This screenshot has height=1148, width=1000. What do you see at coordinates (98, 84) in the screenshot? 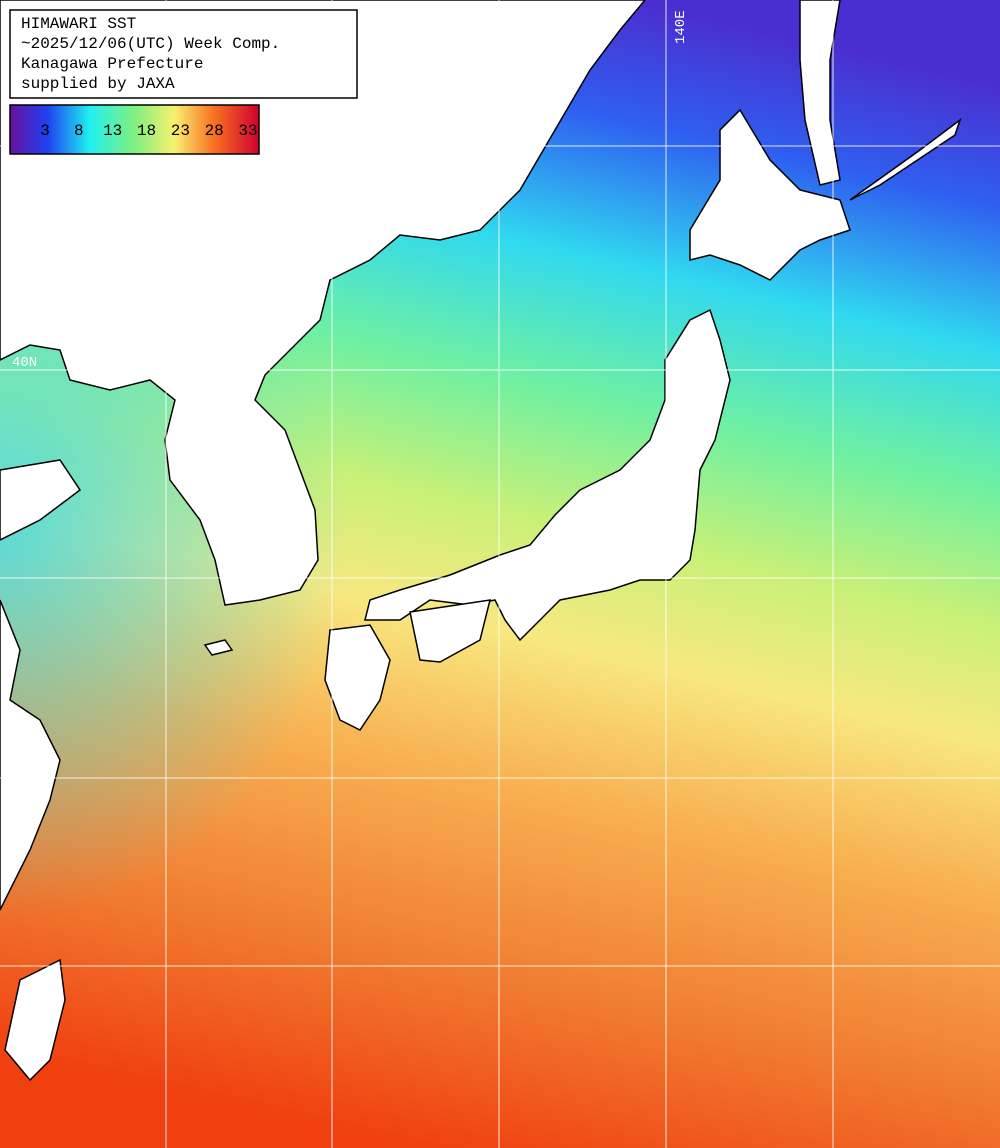
I see `info-line: supplied by JAXA` at bounding box center [98, 84].